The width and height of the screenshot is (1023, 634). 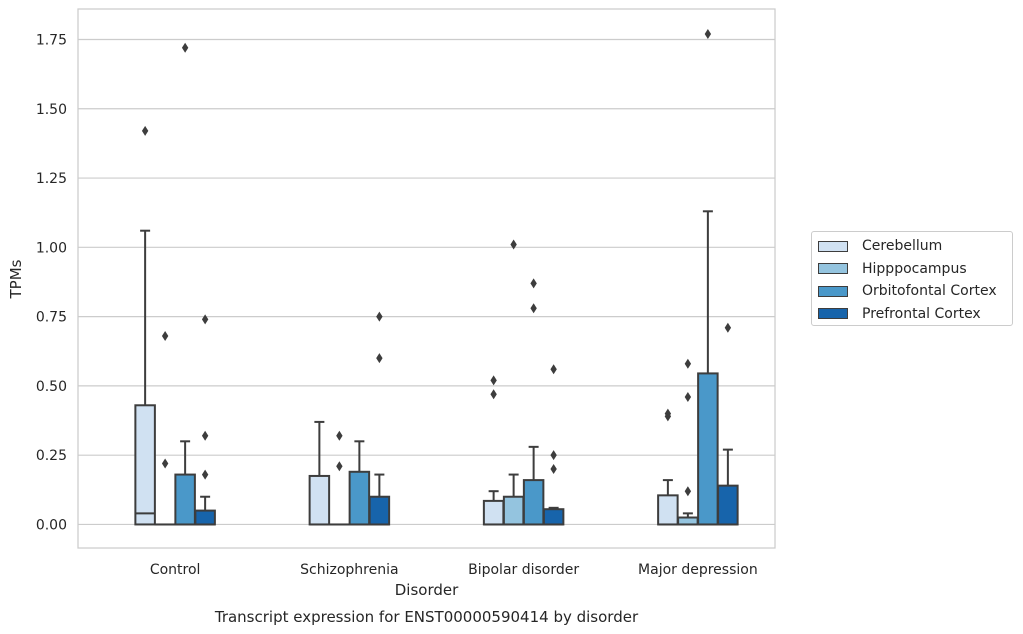 I want to click on legend-item-prefrontal-cortex: Prefrontal Cortex, so click(x=915, y=314).